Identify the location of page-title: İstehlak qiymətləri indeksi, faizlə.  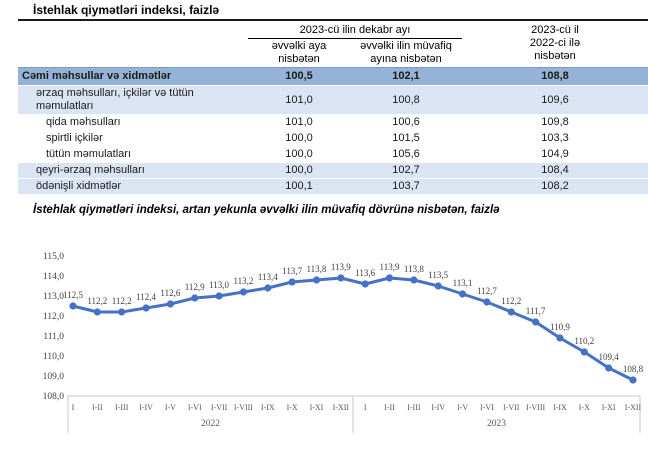
(126, 10).